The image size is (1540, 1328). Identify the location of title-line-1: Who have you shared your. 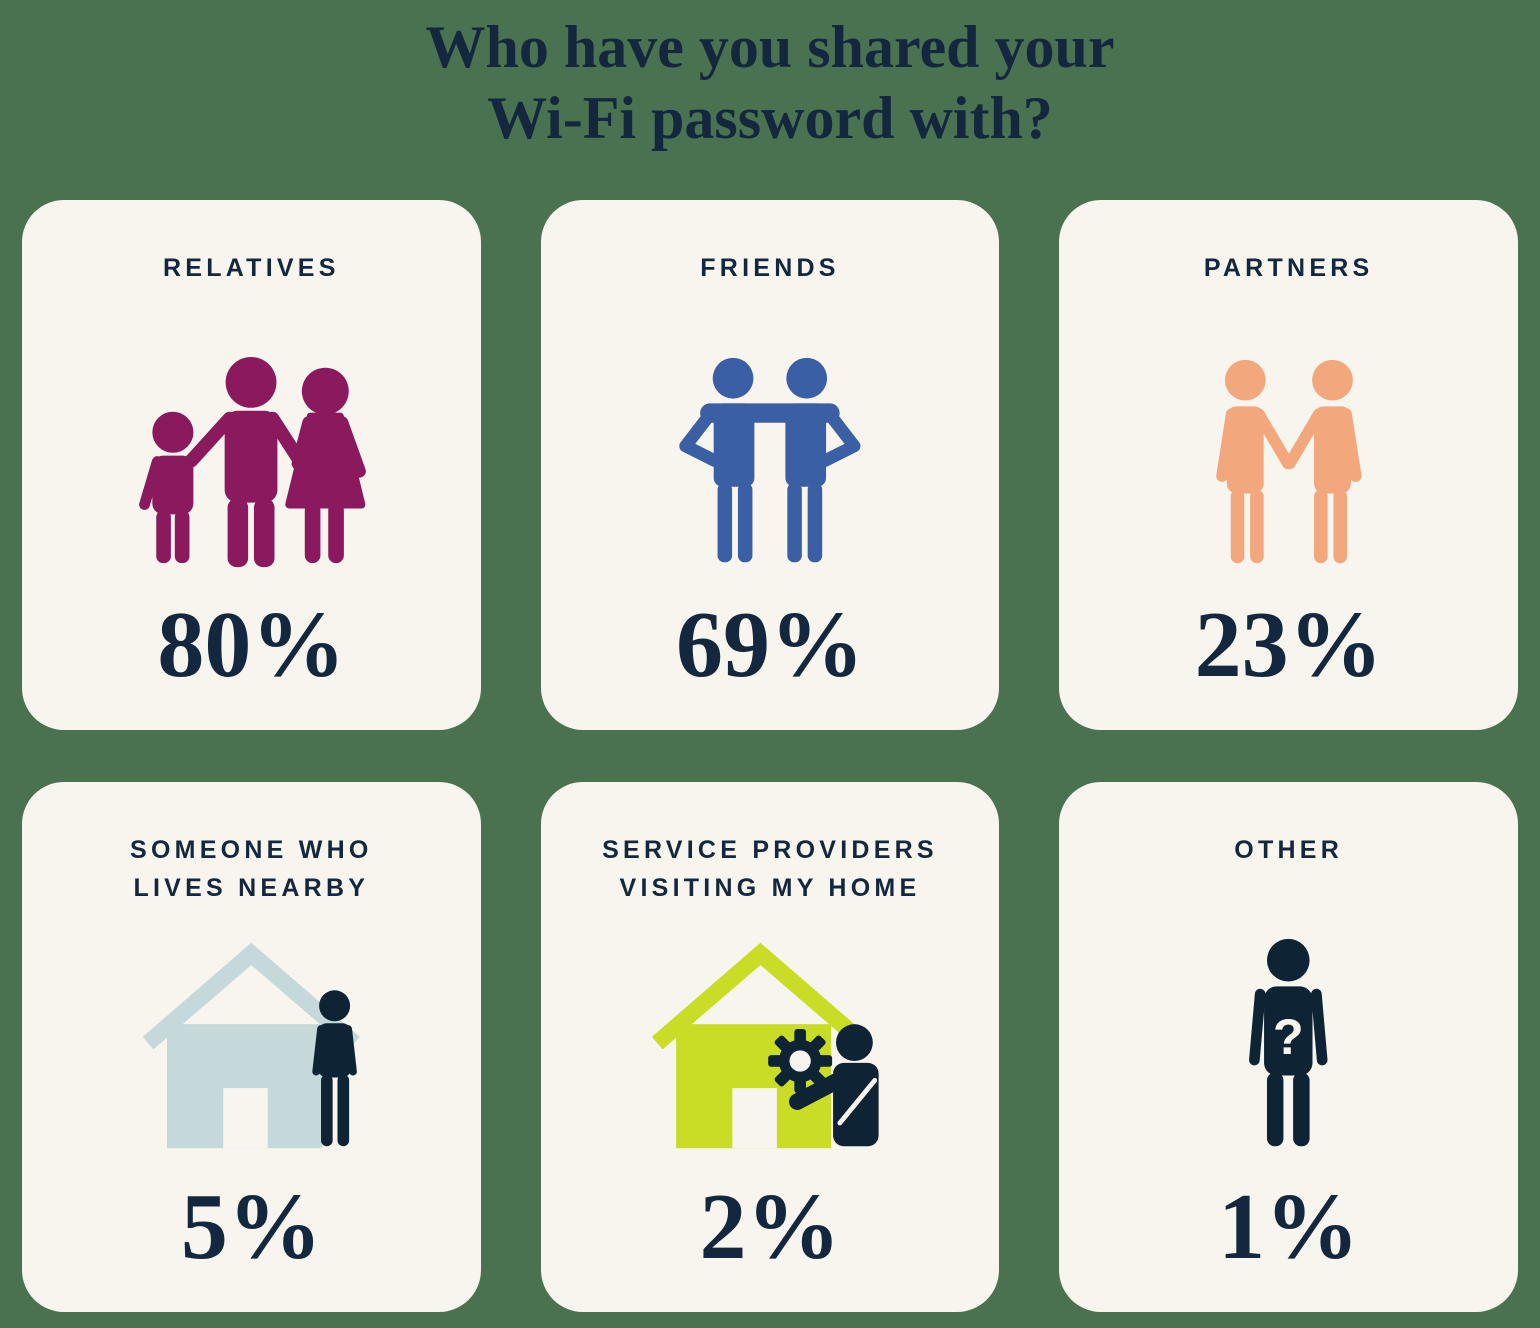
(770, 47).